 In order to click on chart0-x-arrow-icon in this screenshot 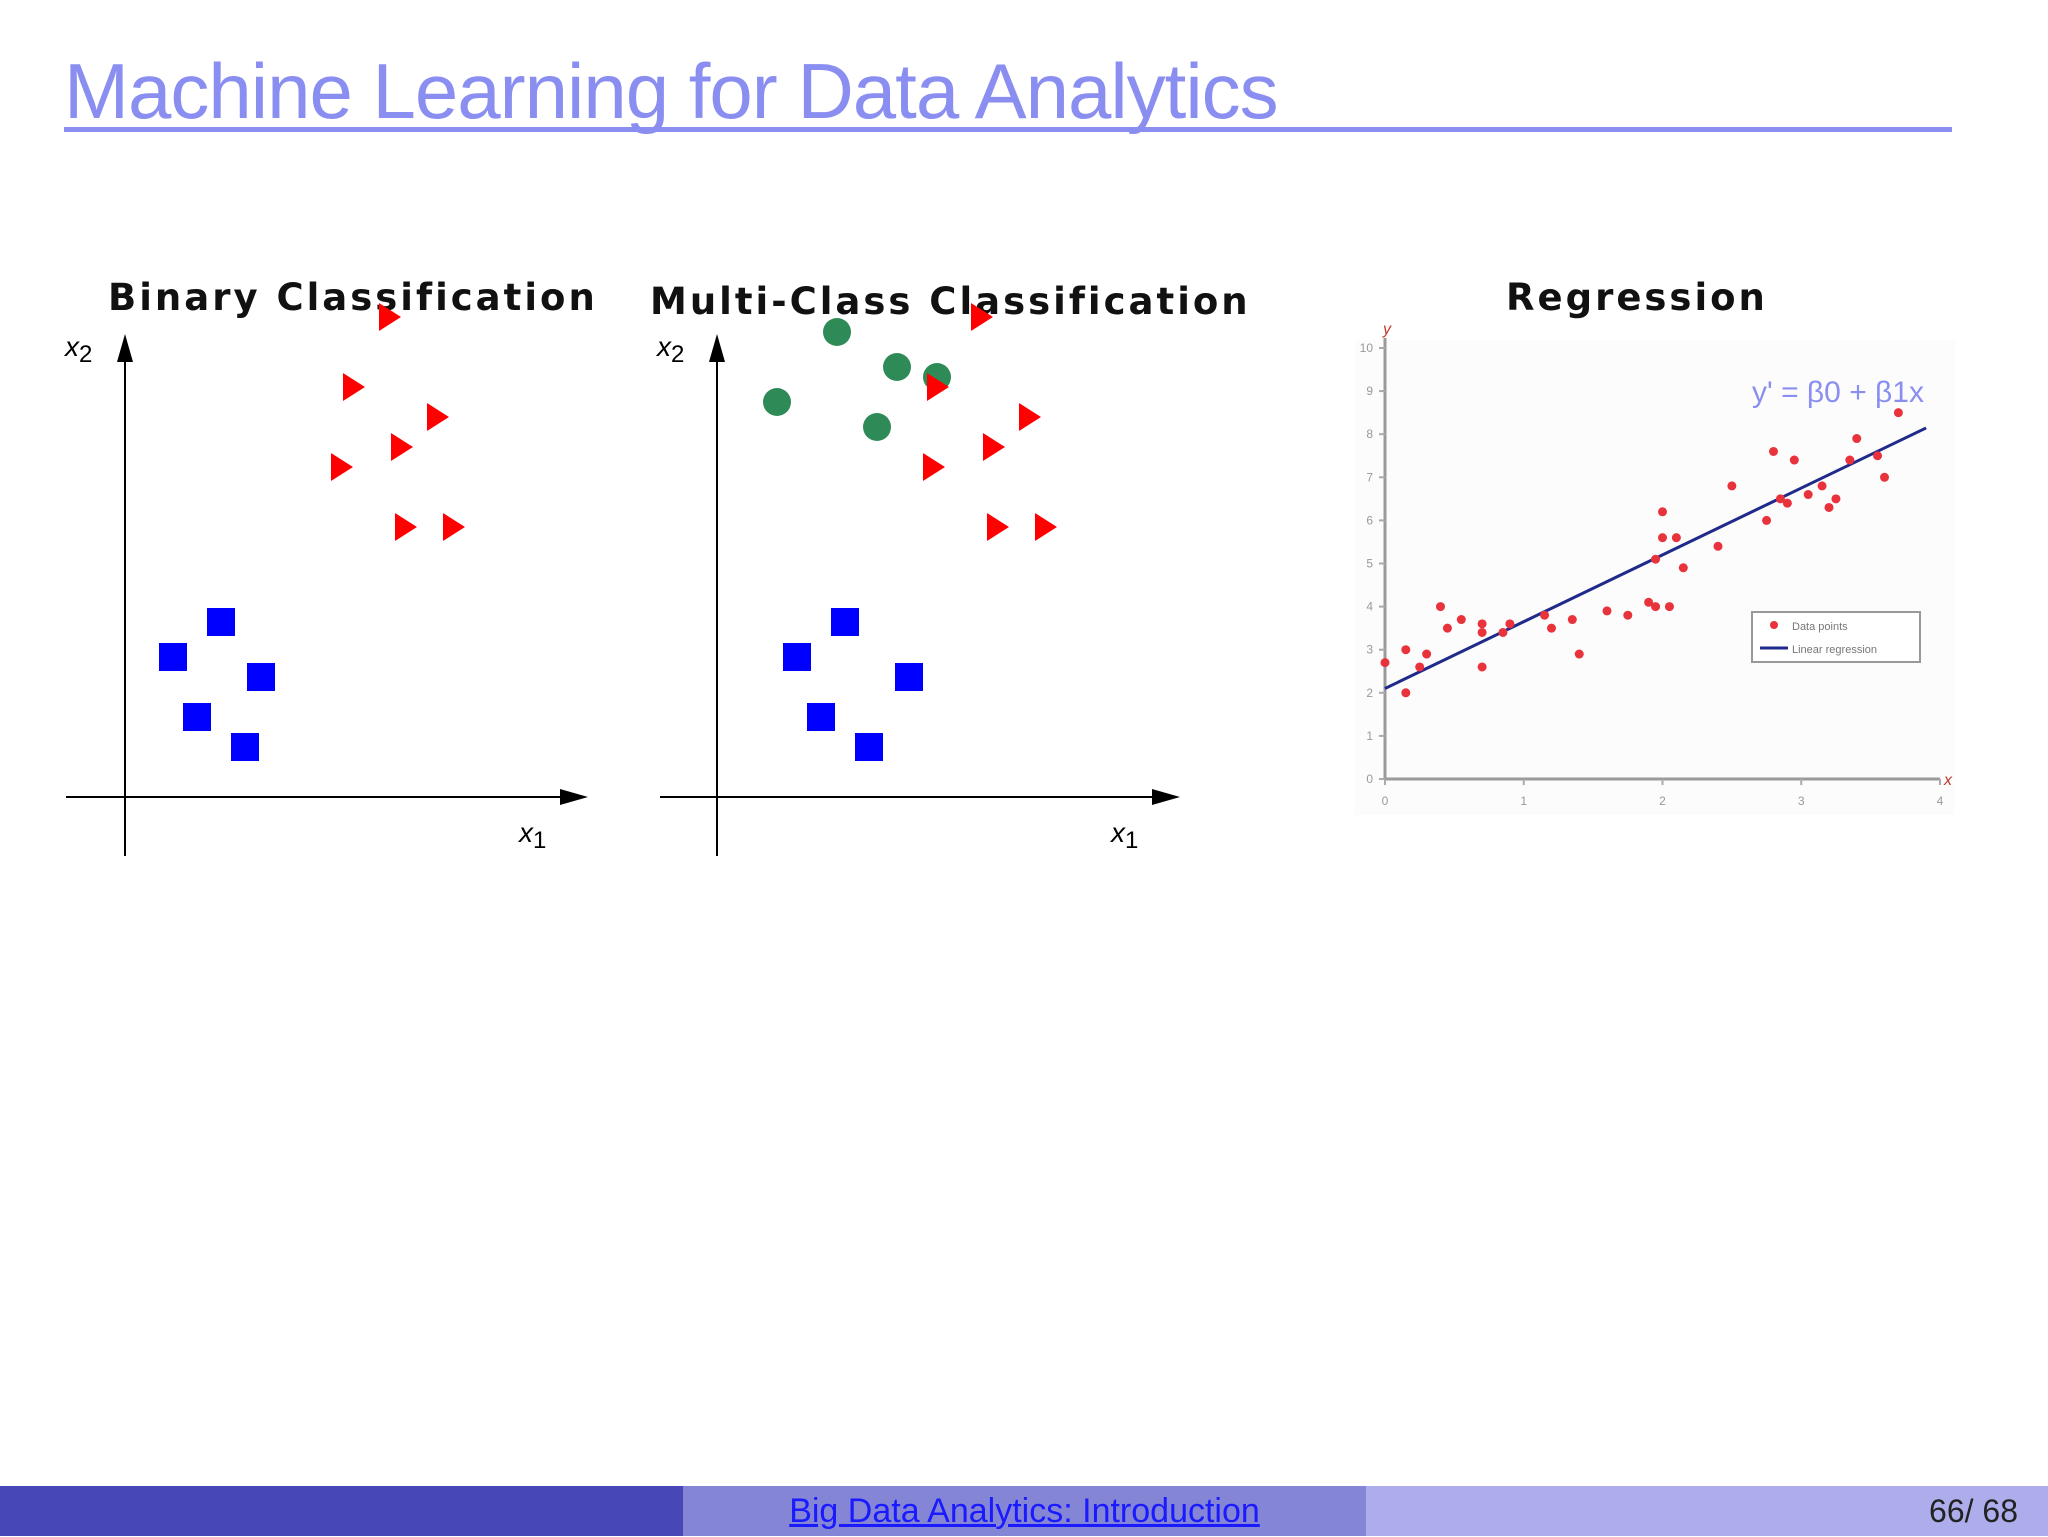, I will do `click(574, 797)`.